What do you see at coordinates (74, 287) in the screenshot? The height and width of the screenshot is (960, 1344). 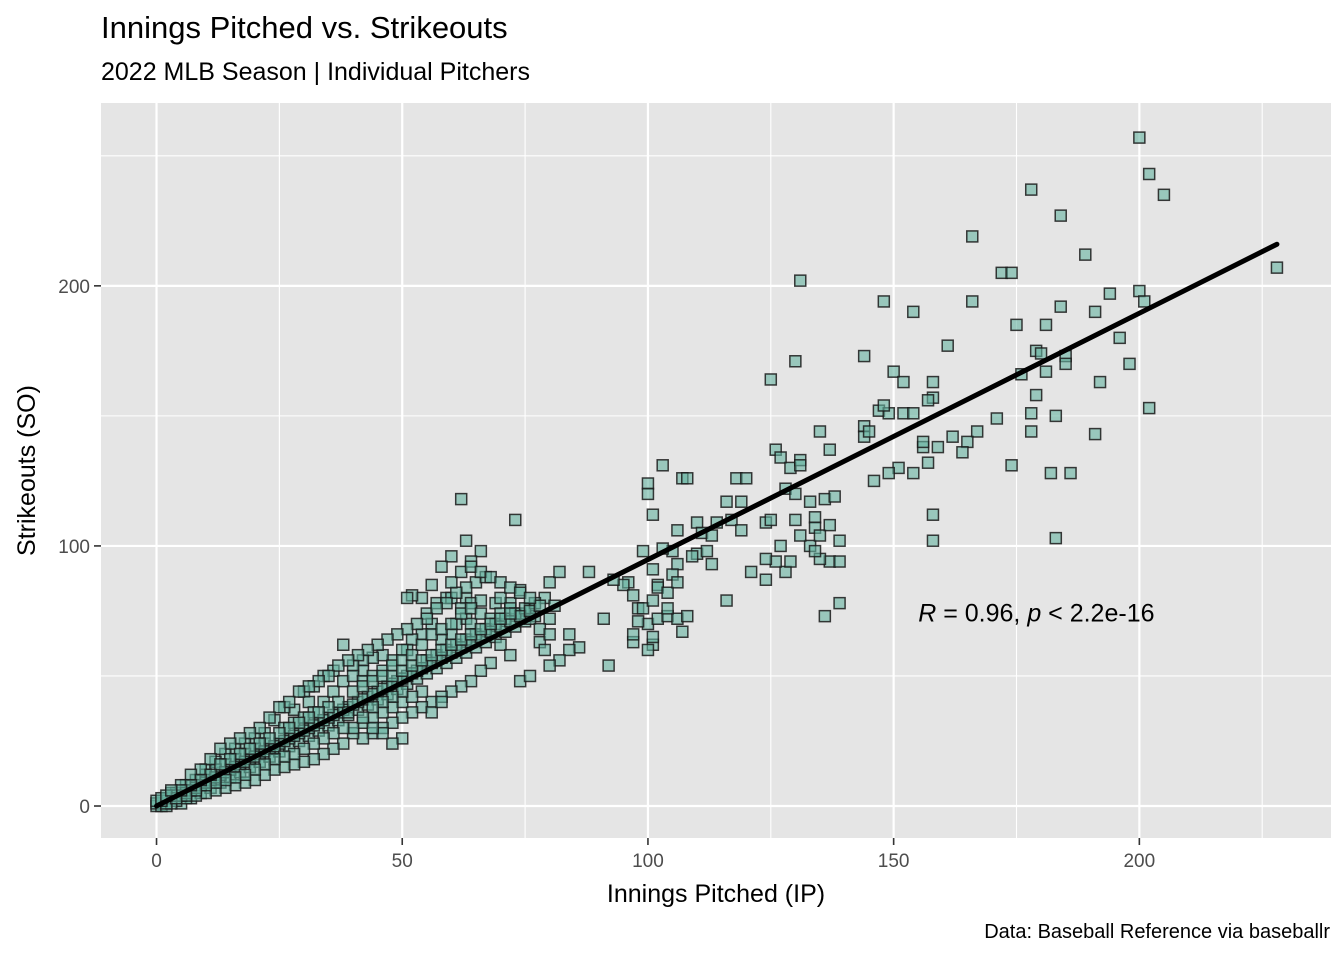 I see `y-tick-label: 200` at bounding box center [74, 287].